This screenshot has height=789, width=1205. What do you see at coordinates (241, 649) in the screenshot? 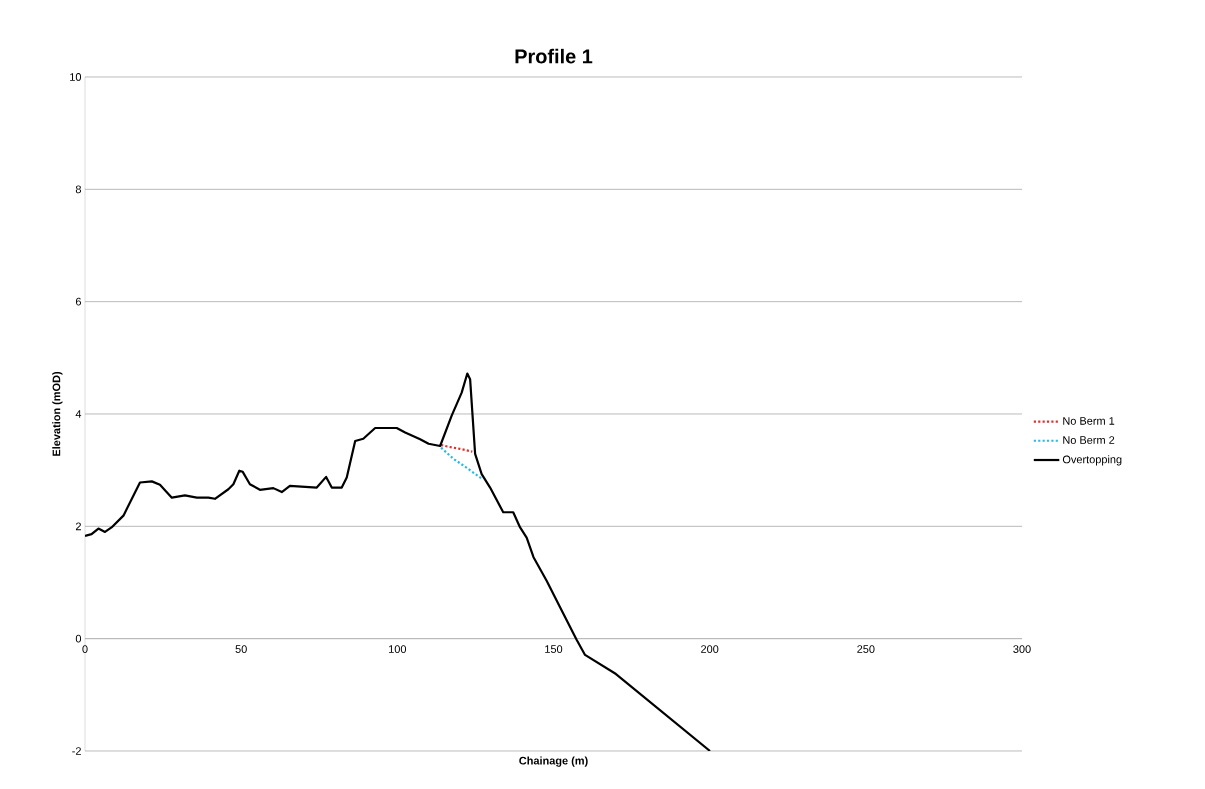
I see `x-tick-label: 50` at bounding box center [241, 649].